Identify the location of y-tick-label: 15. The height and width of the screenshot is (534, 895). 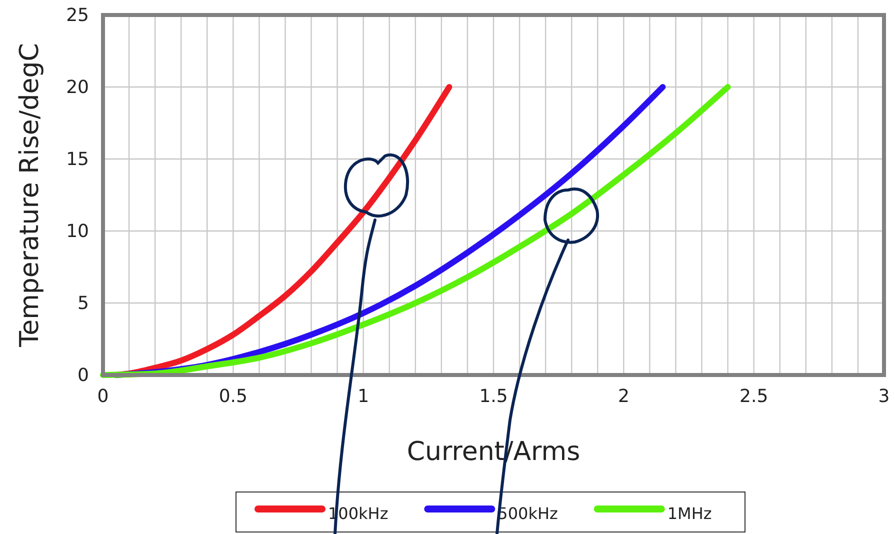
(77, 159).